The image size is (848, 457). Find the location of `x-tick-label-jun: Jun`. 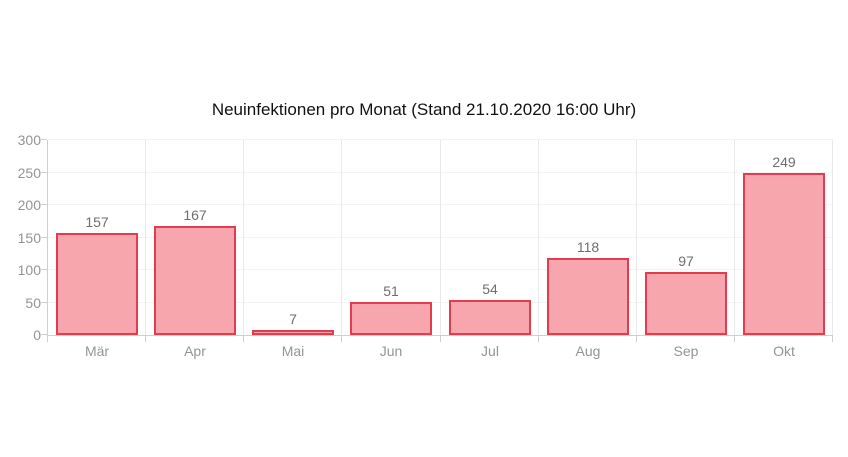

x-tick-label-jun: Jun is located at coordinates (391, 351).